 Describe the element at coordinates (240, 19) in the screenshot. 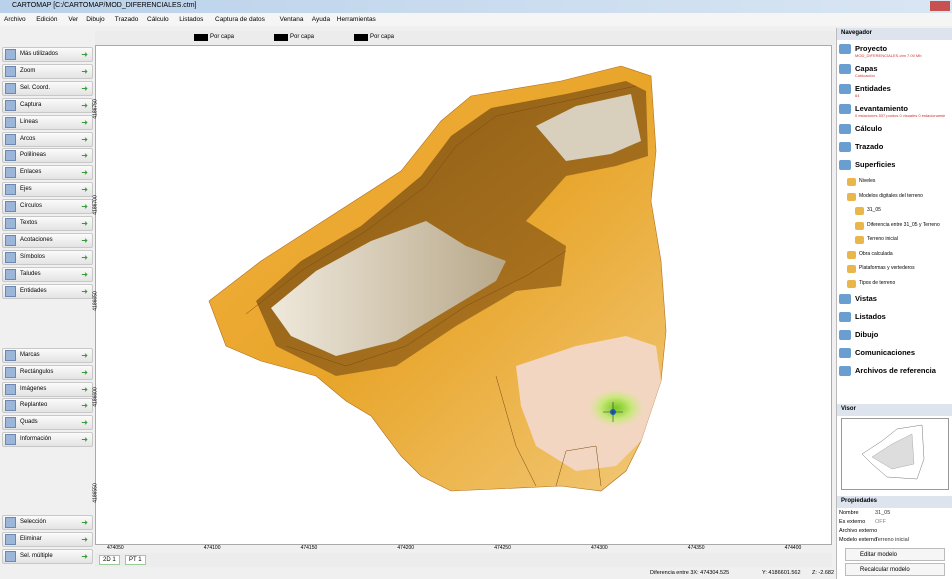

I see `menu-item: Captura de datos` at that location.